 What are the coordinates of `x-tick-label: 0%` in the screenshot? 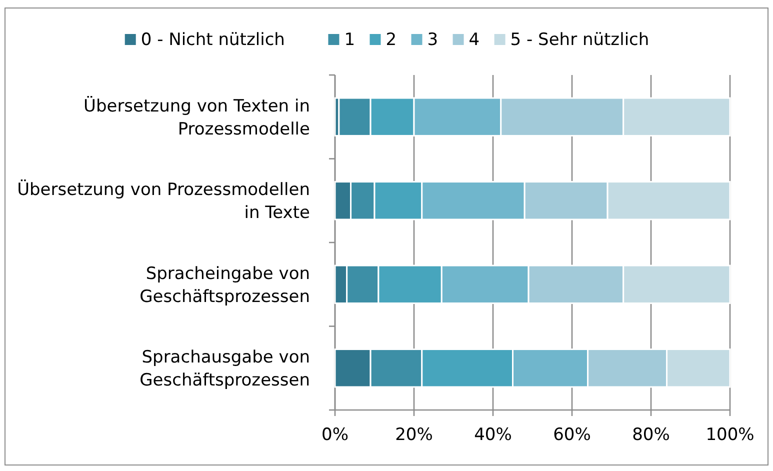 It's located at (335, 435).